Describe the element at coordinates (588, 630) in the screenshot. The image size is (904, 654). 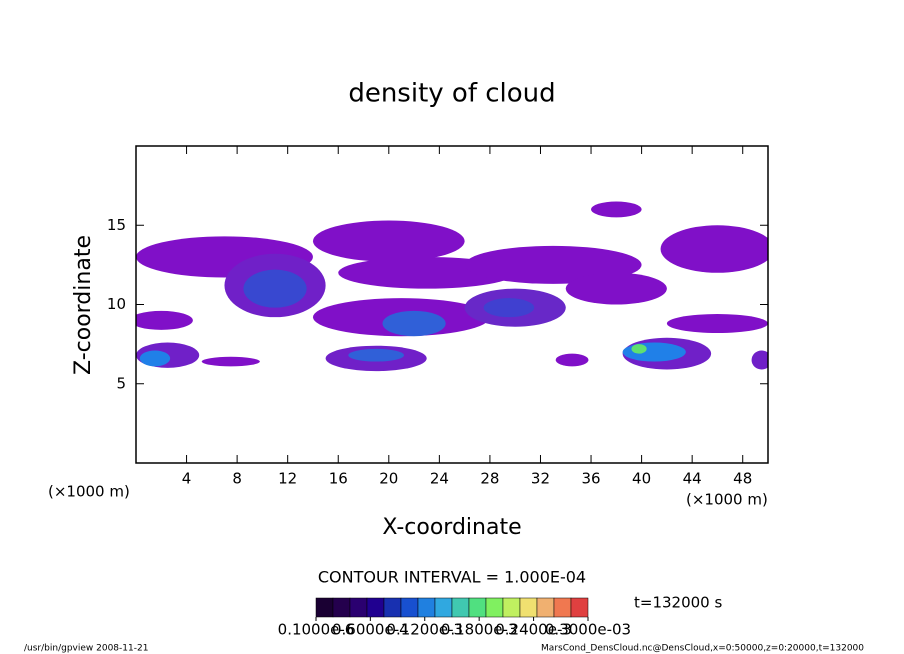
I see `colorbar-tick-label: 0.3000e-03` at that location.